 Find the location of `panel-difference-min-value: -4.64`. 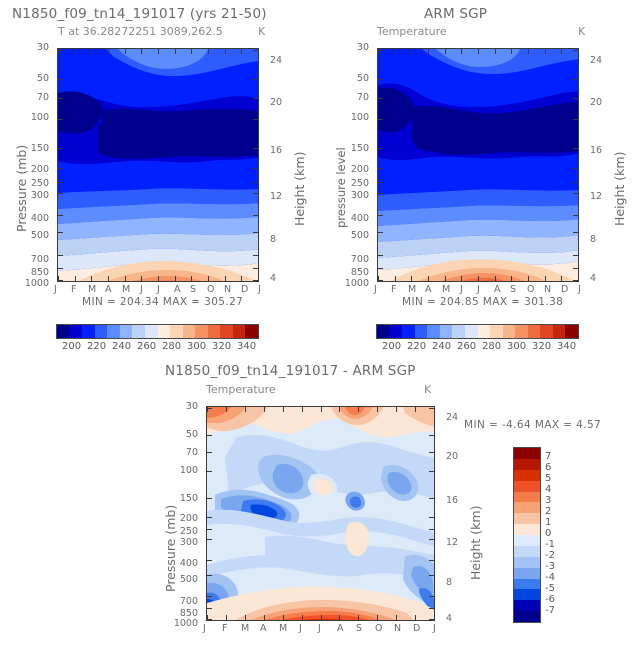

panel-difference-min-value: -4.64 is located at coordinates (516, 425).